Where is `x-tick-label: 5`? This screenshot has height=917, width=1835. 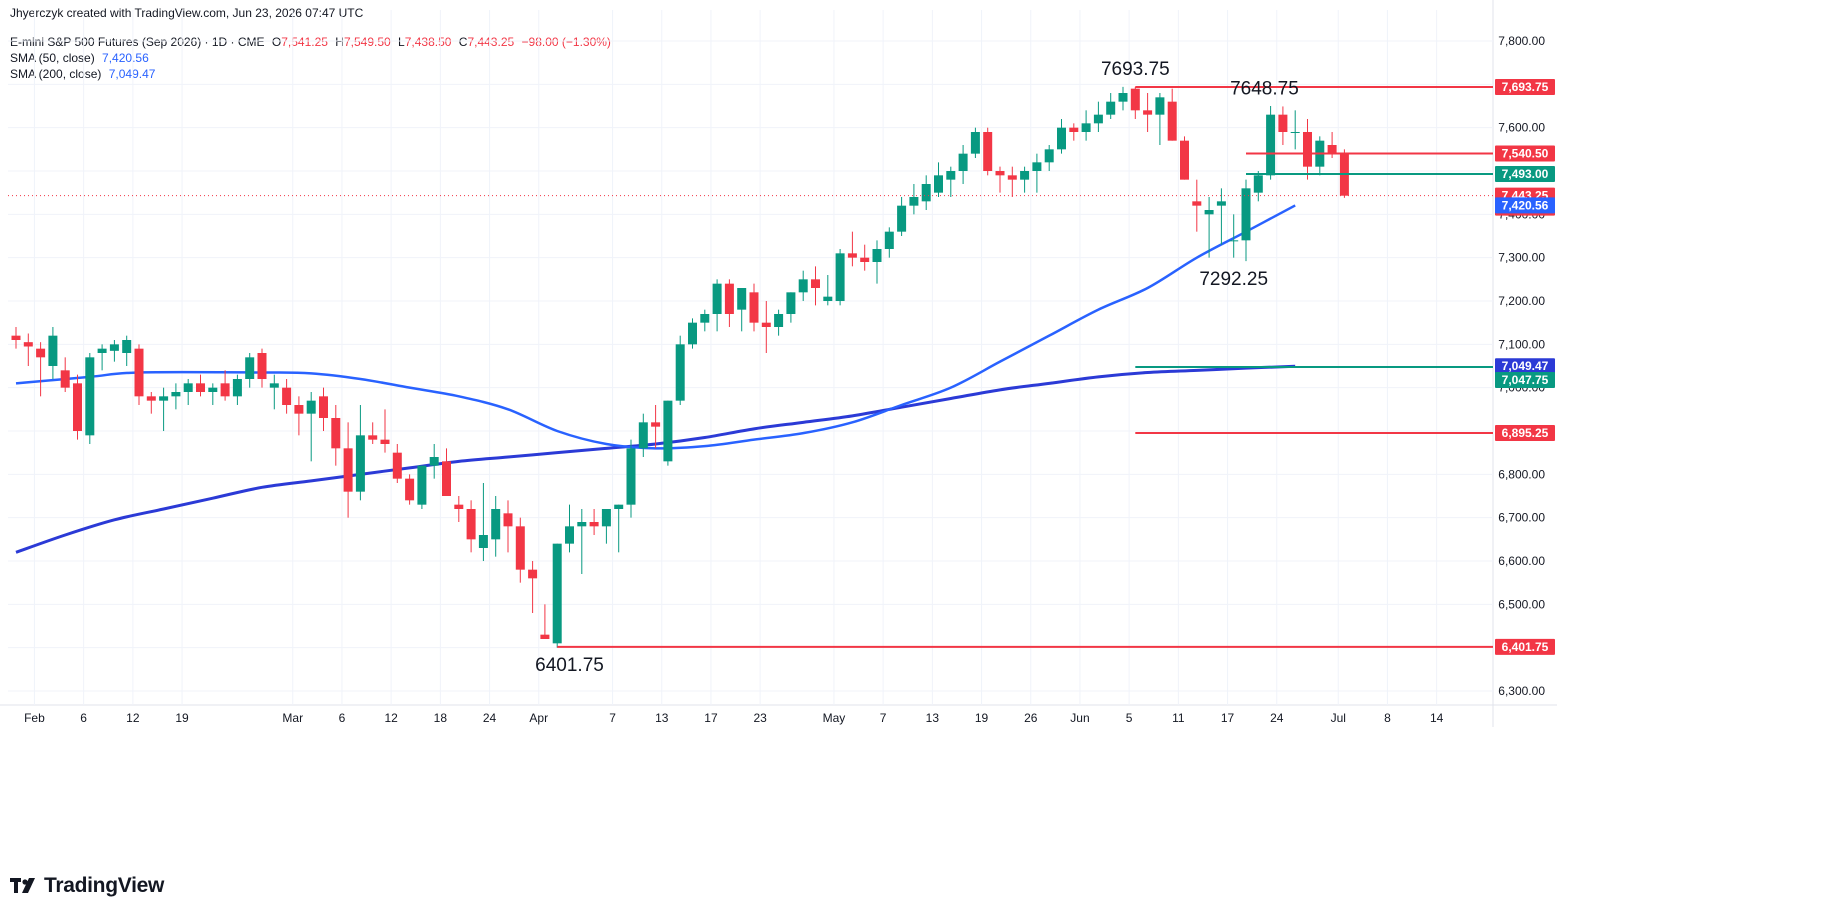
x-tick-label: 5 is located at coordinates (1129, 718).